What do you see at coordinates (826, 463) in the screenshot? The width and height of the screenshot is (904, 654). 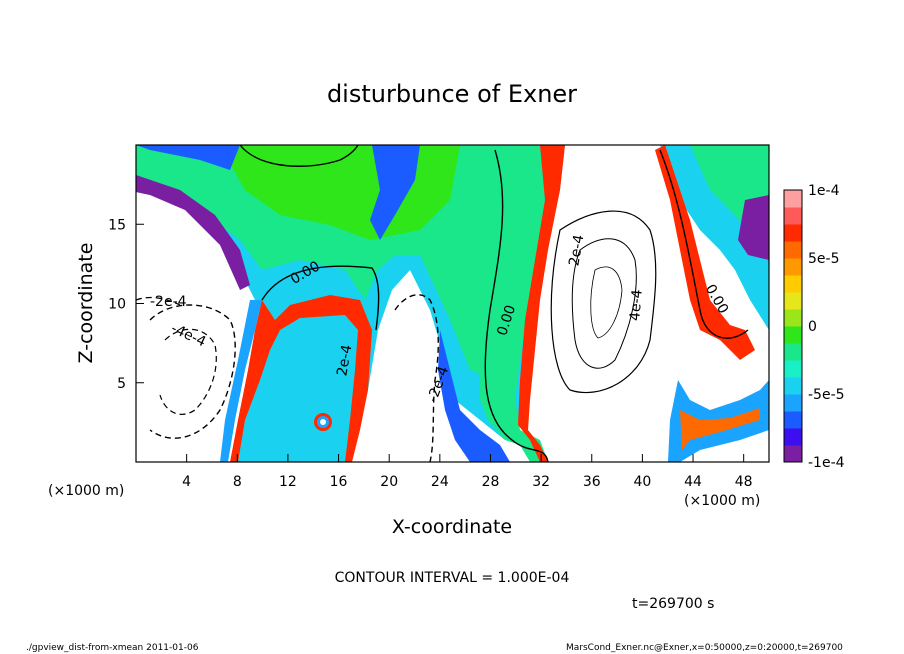 I see `colorbar-tick-label: -1e-4` at bounding box center [826, 463].